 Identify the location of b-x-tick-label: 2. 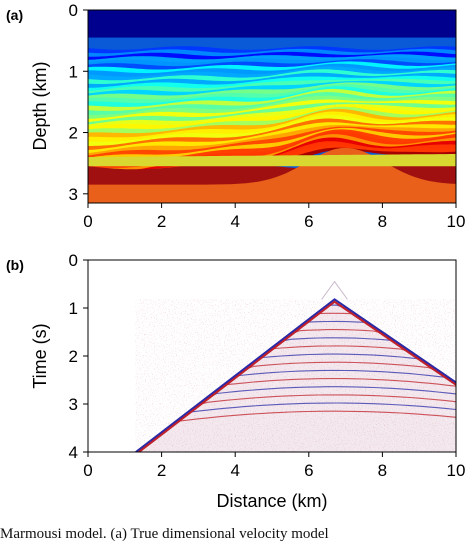
(161, 470).